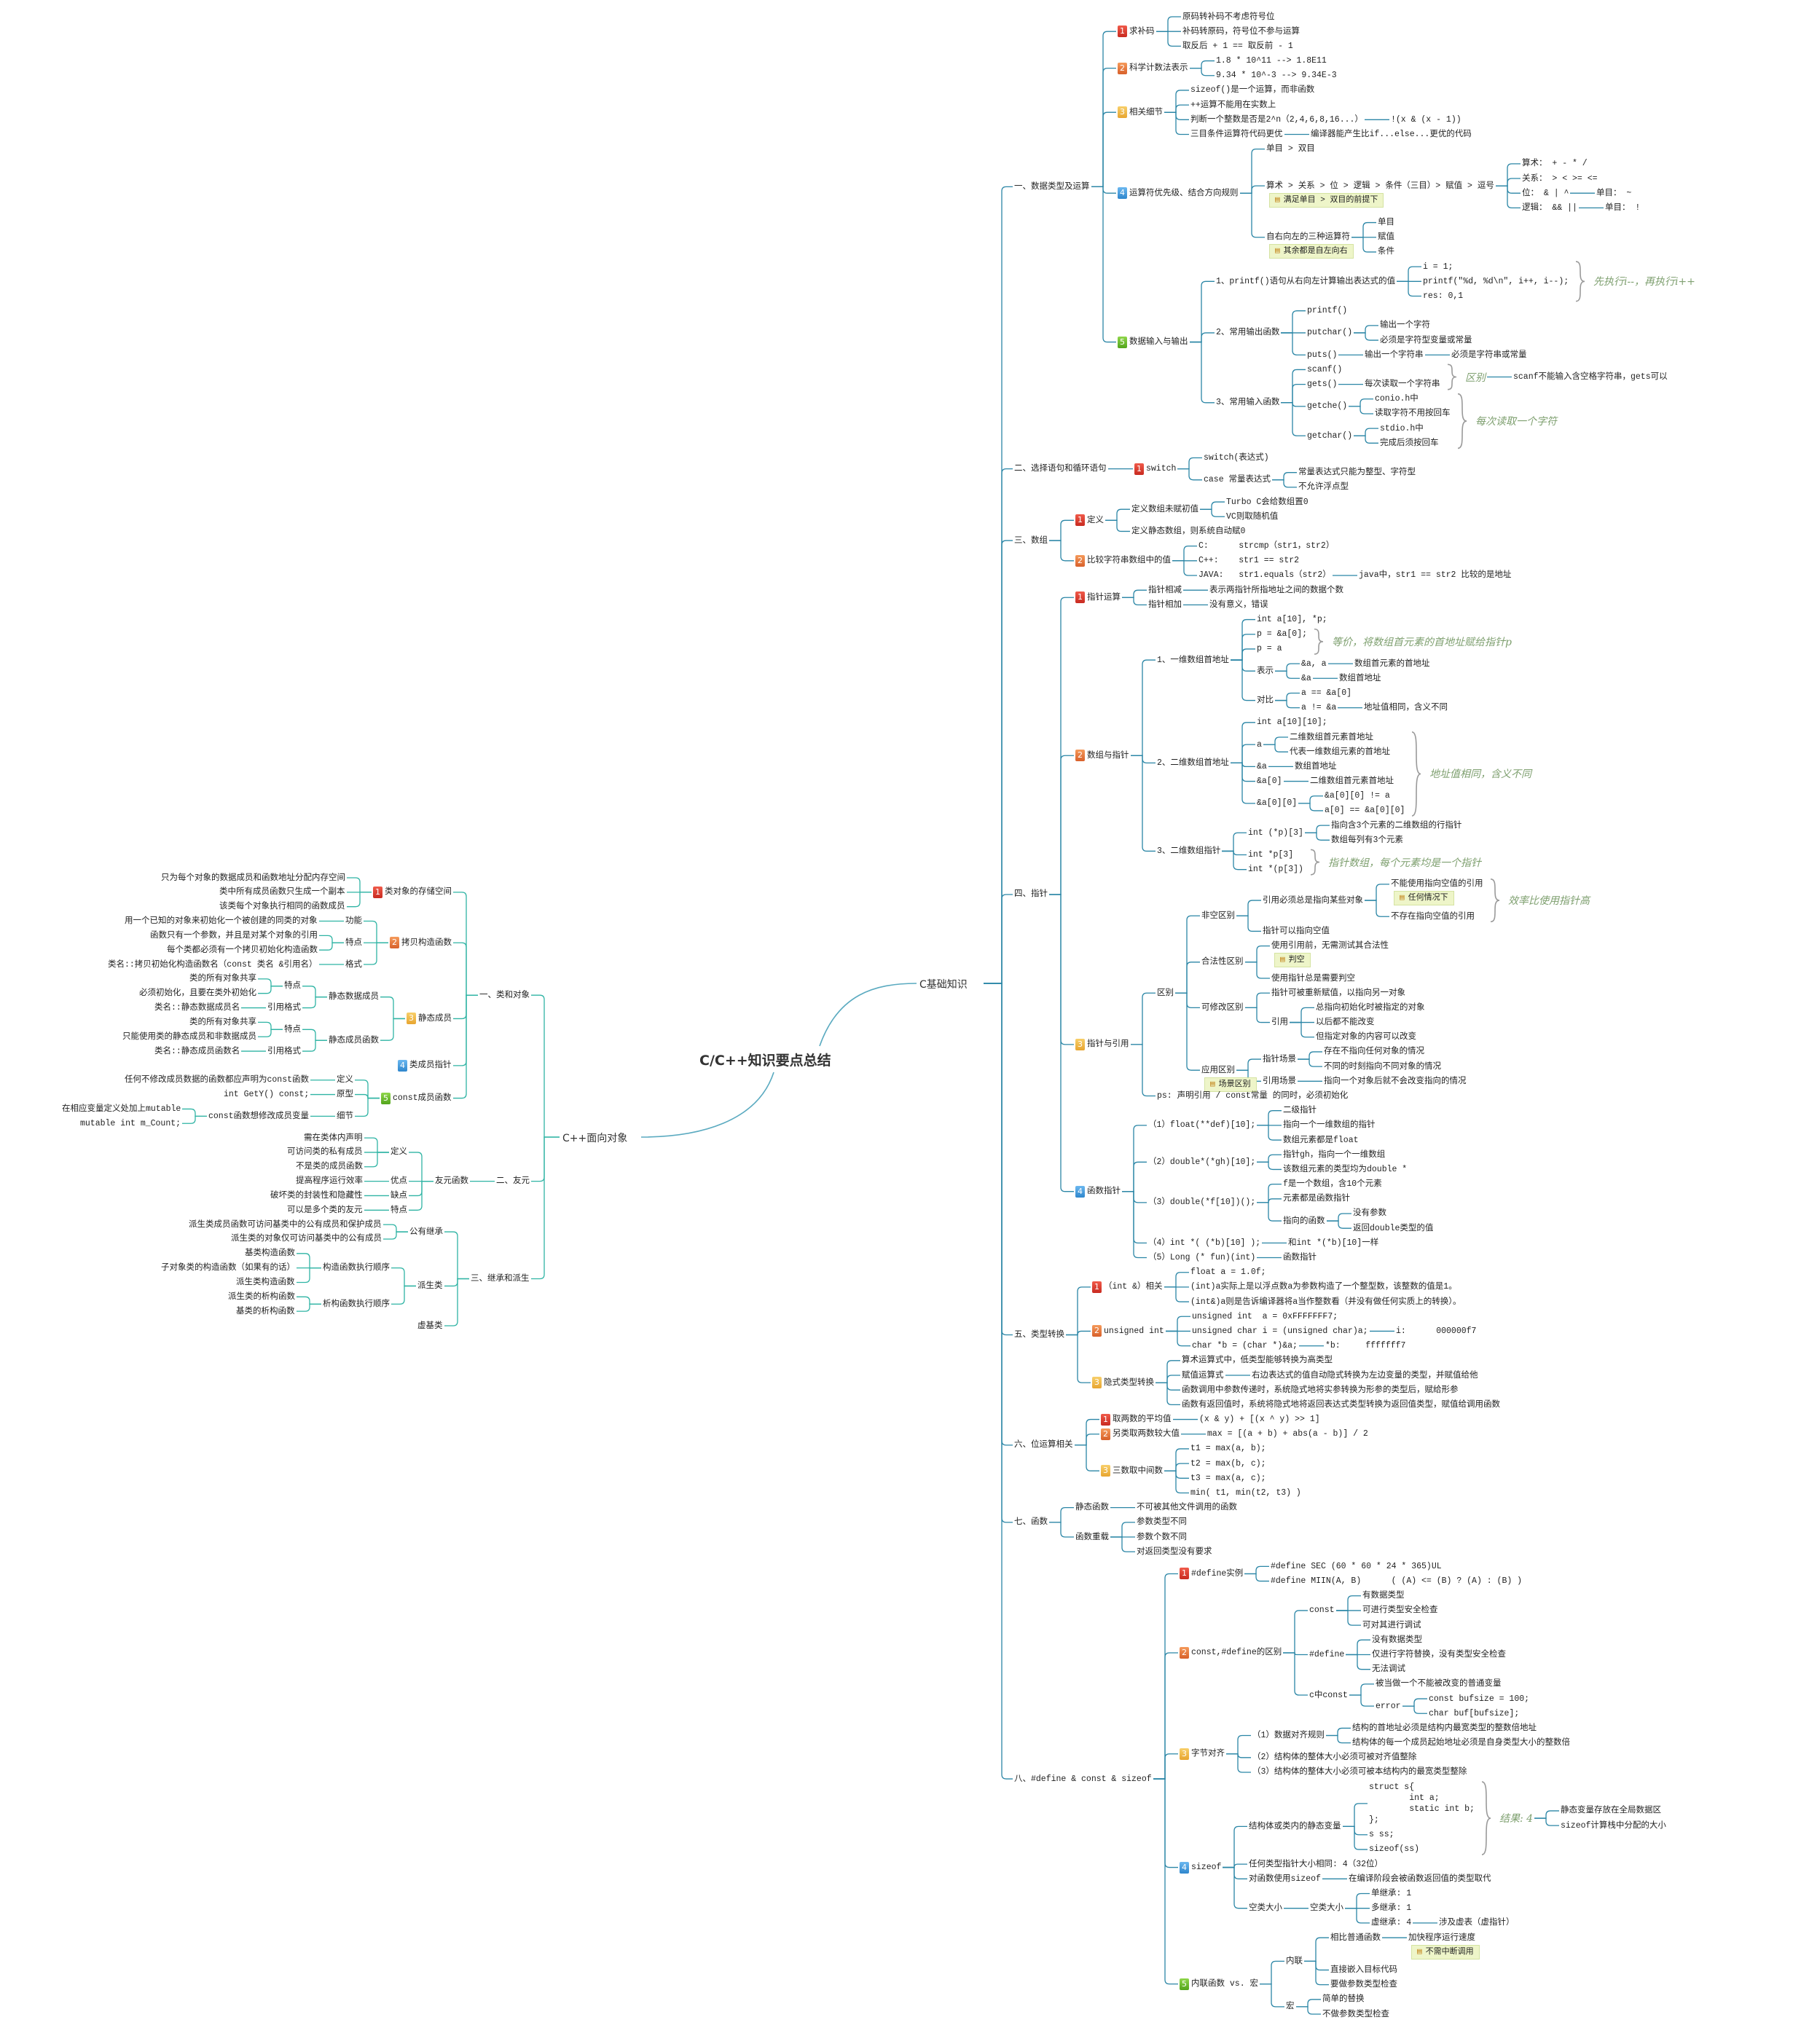 Image resolution: width=1793 pixels, height=2044 pixels. I want to click on mindmap-node: 2 科学计数法表示, so click(1153, 68).